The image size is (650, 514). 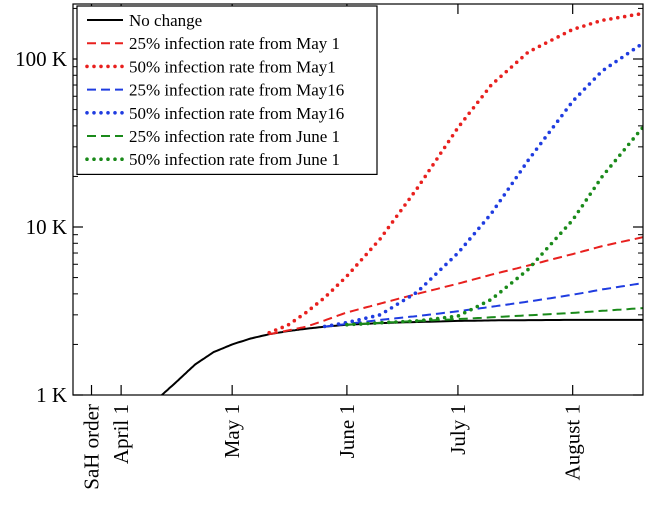 What do you see at coordinates (51, 395) in the screenshot?
I see `y-tick-label: 1 K` at bounding box center [51, 395].